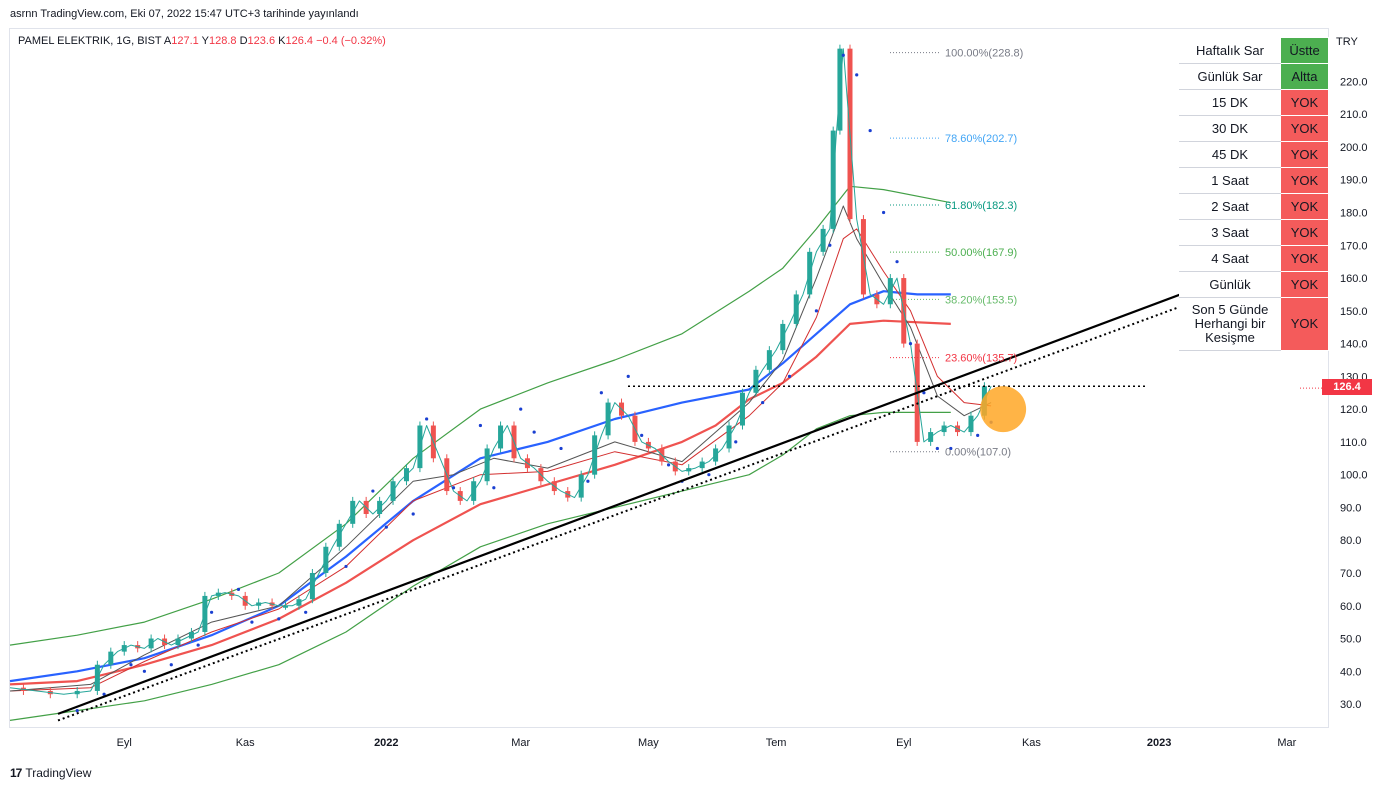 The image size is (1386, 791). Describe the element at coordinates (1350, 607) in the screenshot. I see `y-tick-label: 60.0` at that location.